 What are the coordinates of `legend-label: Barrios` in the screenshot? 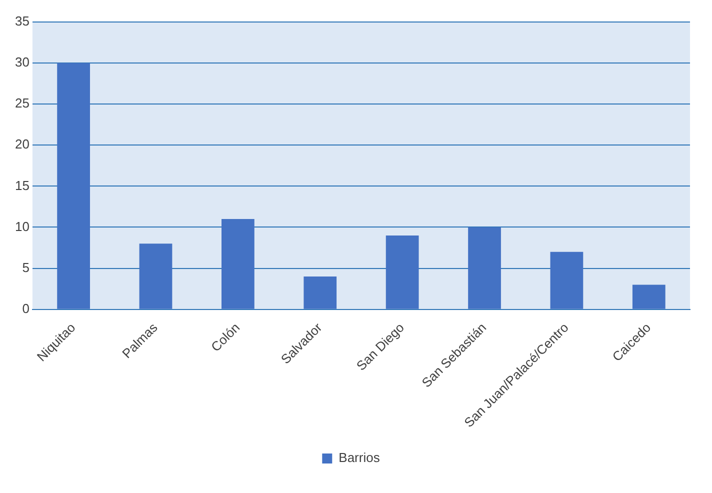 It's located at (359, 458).